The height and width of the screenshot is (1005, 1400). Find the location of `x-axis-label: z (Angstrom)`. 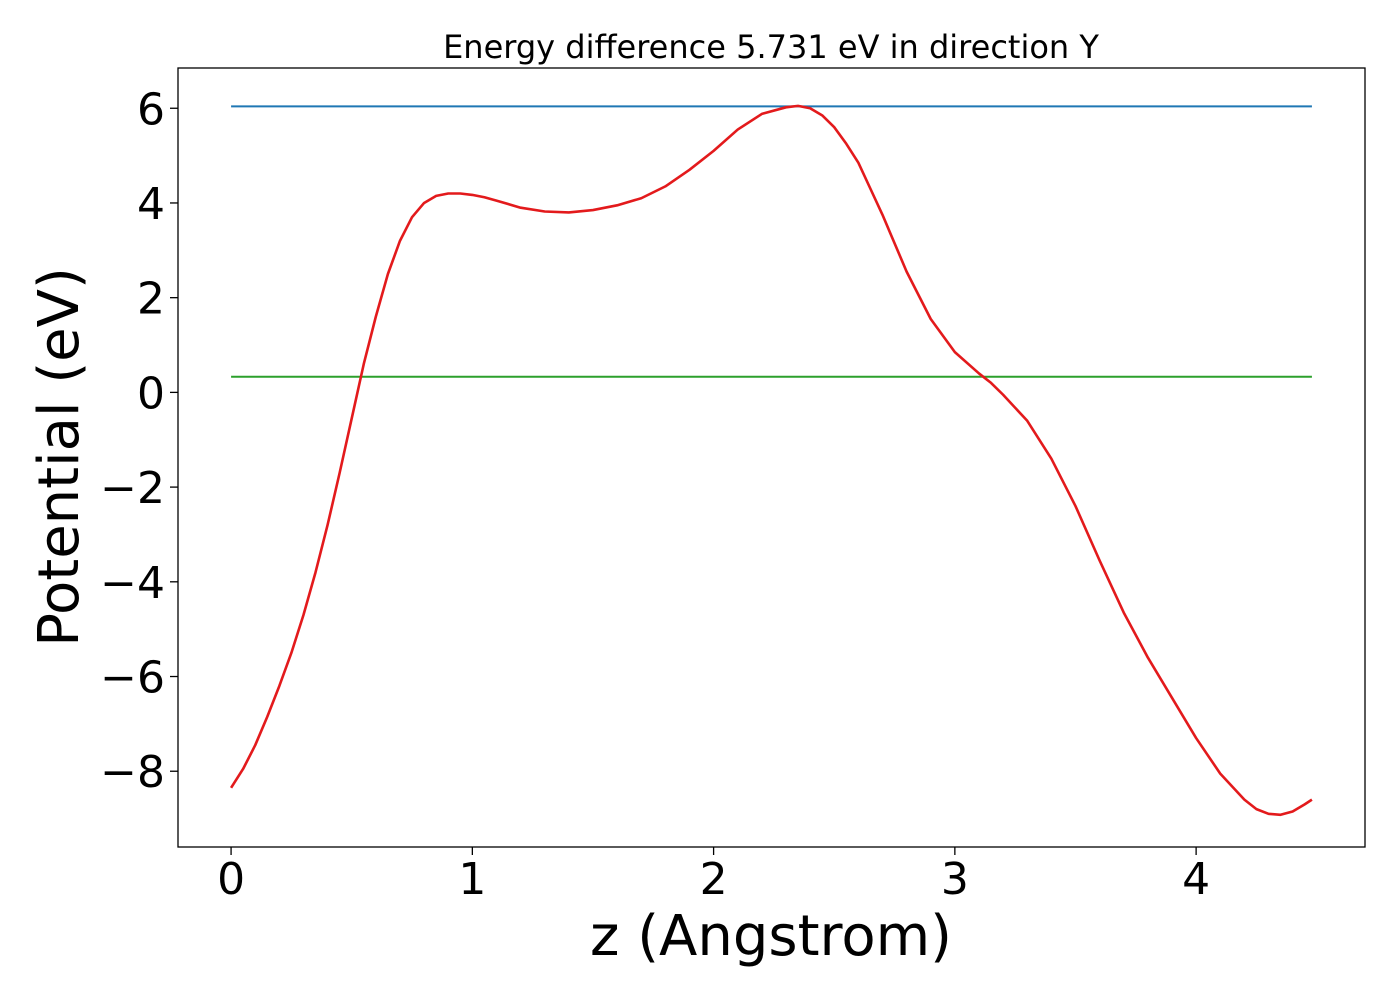

x-axis-label: z (Angstrom) is located at coordinates (771, 936).